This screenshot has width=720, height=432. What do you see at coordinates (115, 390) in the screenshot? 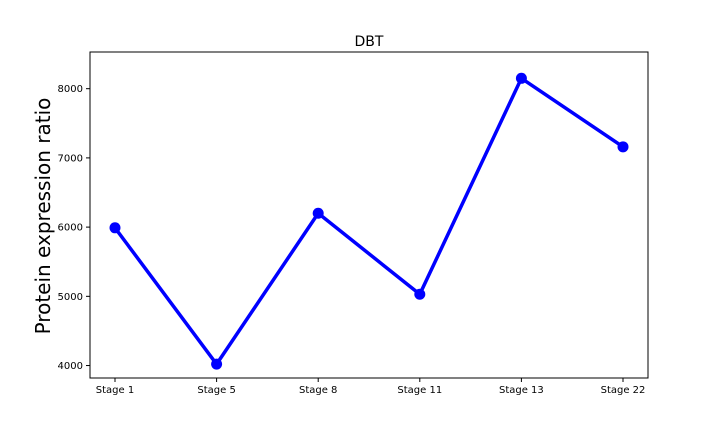
I see `x-tick-label: Stage 1` at bounding box center [115, 390].